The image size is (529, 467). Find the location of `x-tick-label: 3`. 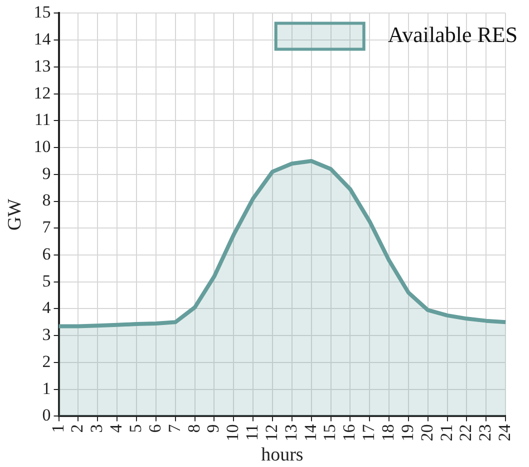

x-tick-label: 3 is located at coordinates (96, 428).